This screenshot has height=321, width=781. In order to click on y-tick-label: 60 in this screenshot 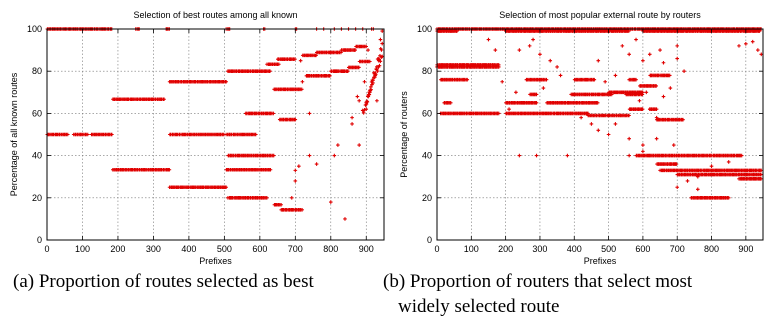, I will do `click(427, 113)`.